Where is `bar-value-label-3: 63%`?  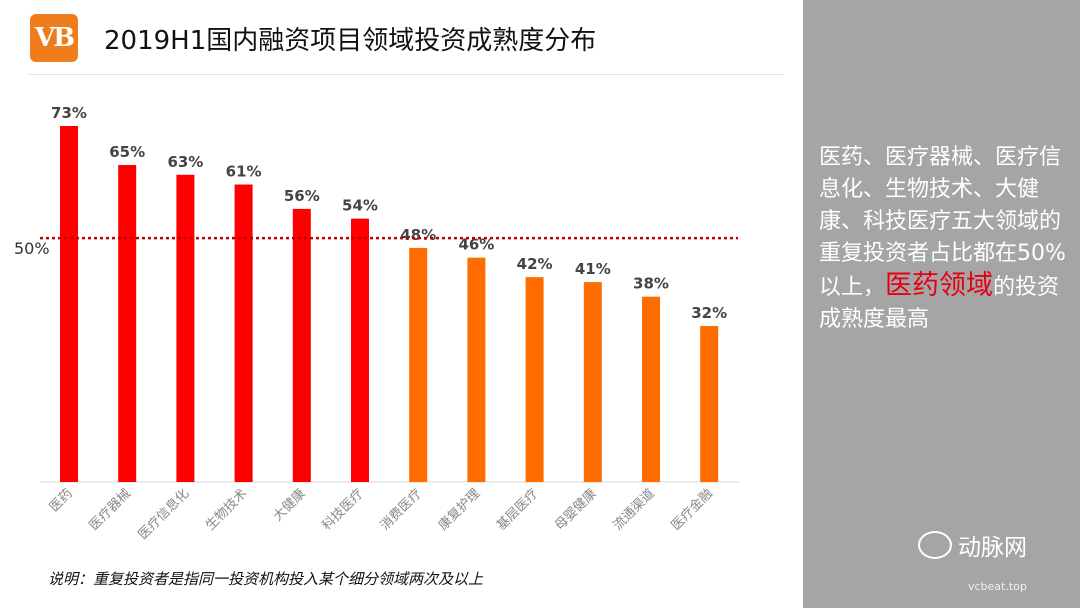
bar-value-label-3: 63% is located at coordinates (185, 162).